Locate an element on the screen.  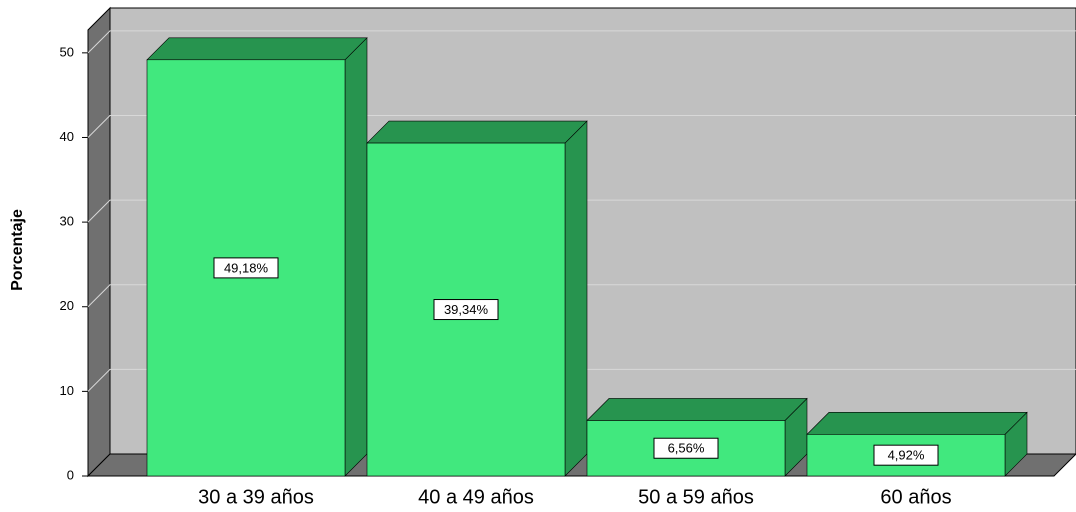
x-tick-label: 40 a 49 años is located at coordinates (476, 497).